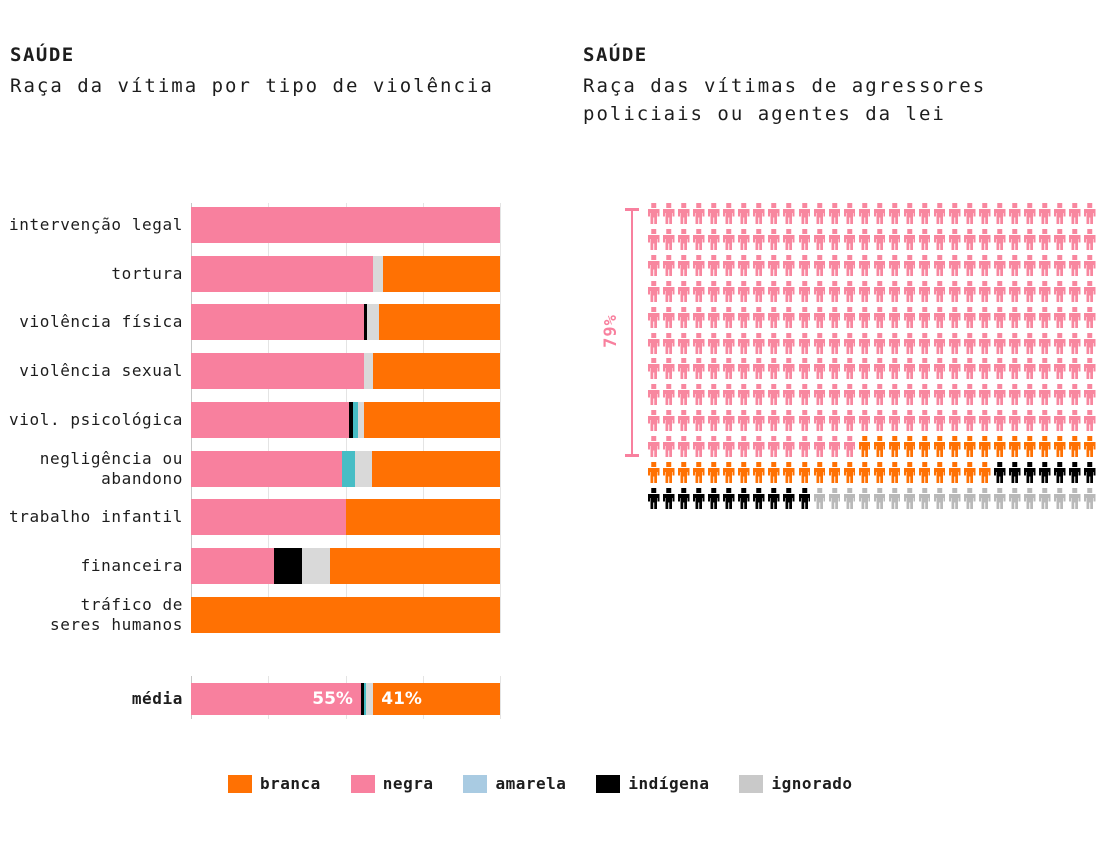 Image resolution: width=1101 pixels, height=855 pixels. I want to click on bar-category-label: violência sexual, so click(101, 371).